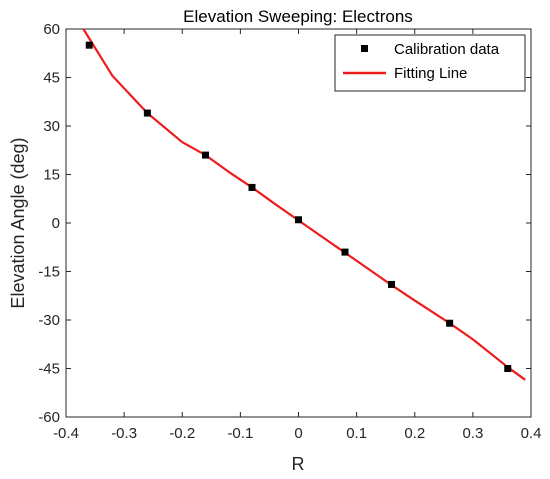  Describe the element at coordinates (51, 175) in the screenshot. I see `y-tick-label: 15` at that location.